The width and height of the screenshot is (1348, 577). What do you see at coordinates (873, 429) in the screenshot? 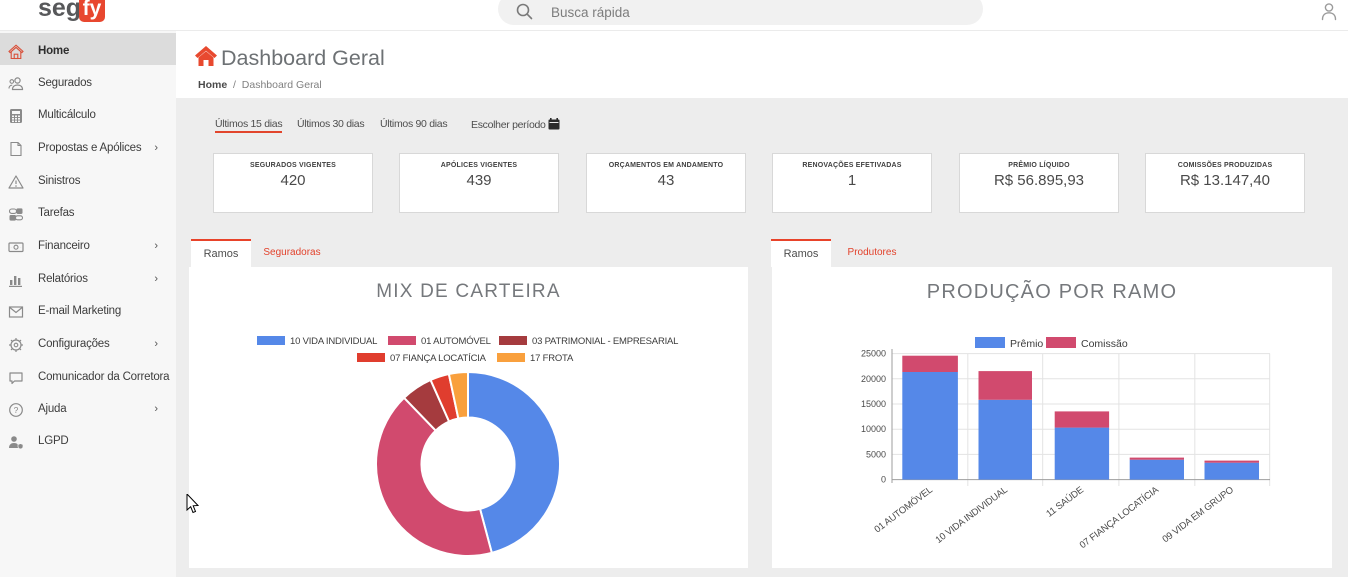
I see `svg-text: 10000` at bounding box center [873, 429].